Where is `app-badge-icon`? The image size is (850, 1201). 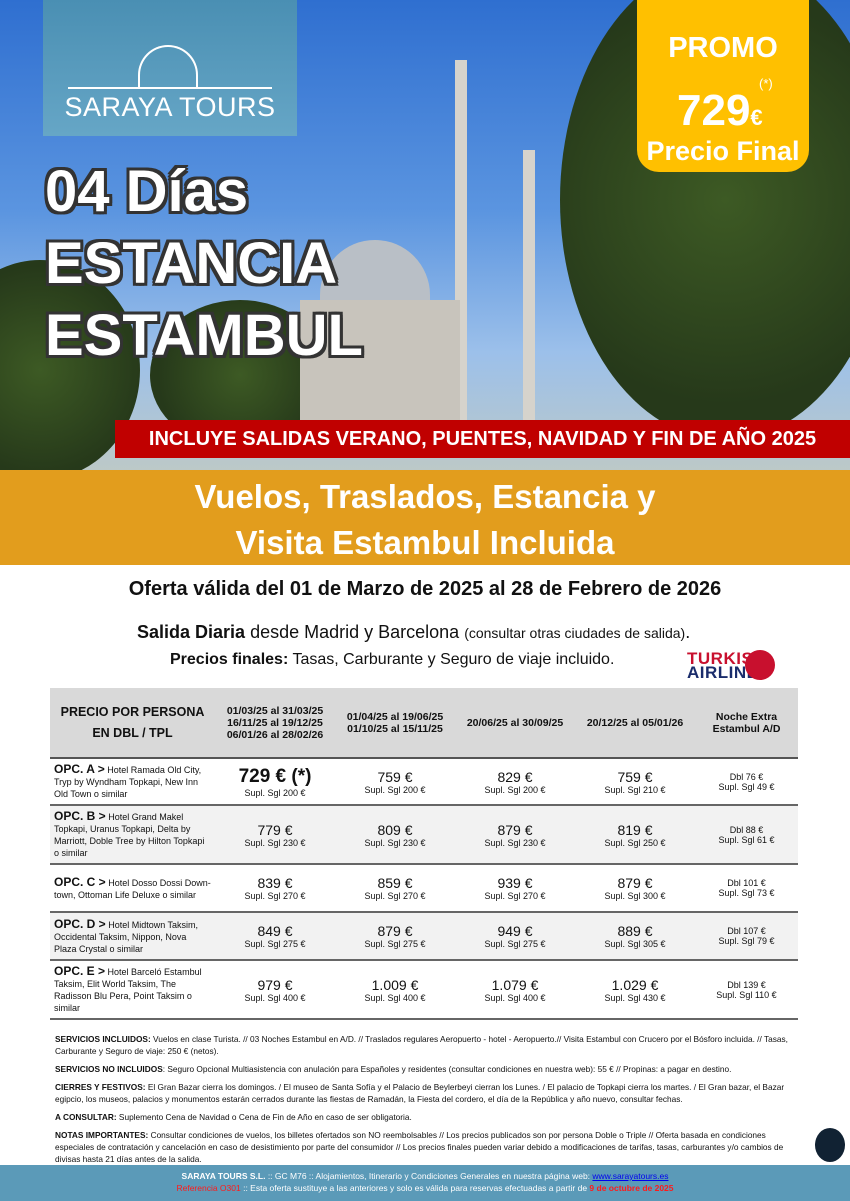 app-badge-icon is located at coordinates (830, 1145).